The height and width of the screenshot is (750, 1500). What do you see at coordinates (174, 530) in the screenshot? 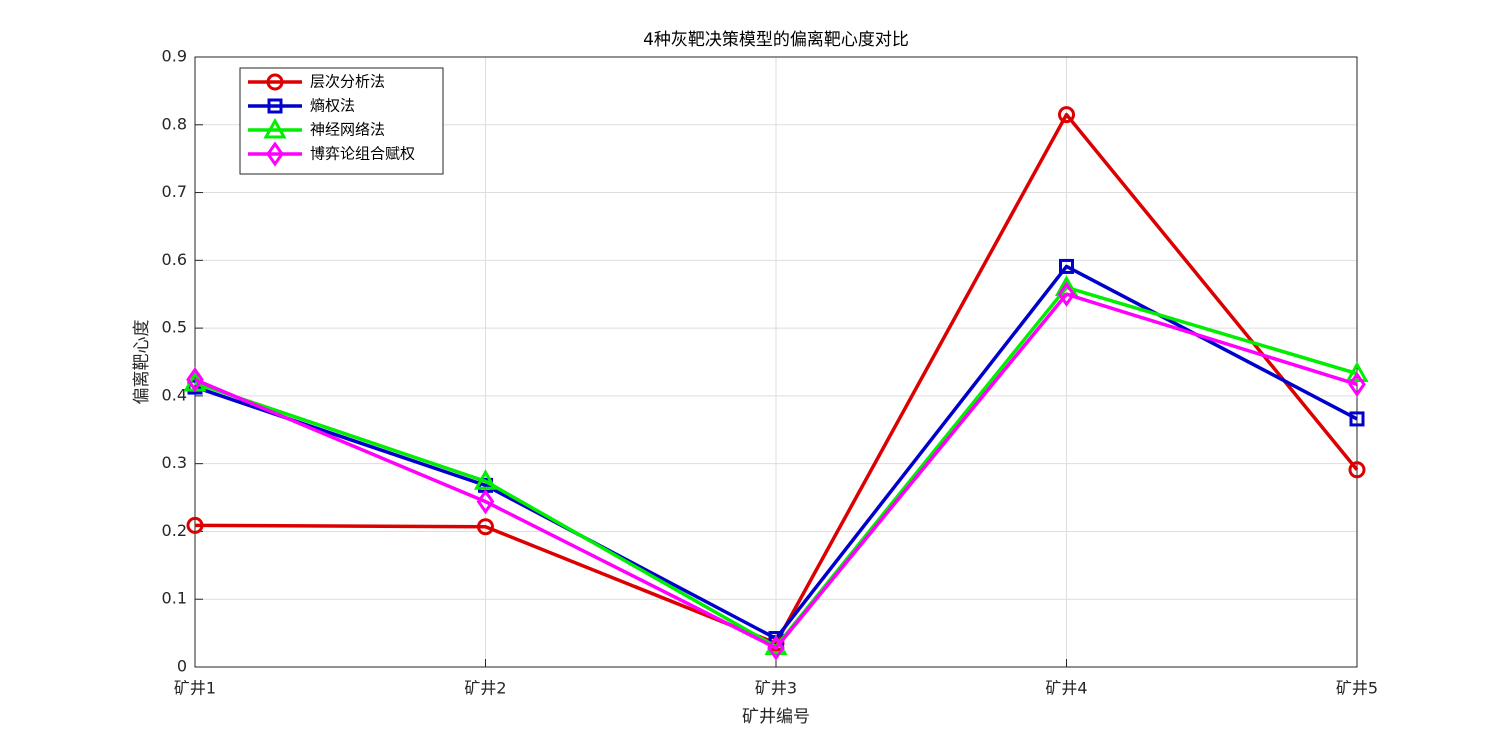
I see `y-tick-label: 0.2` at bounding box center [174, 530].